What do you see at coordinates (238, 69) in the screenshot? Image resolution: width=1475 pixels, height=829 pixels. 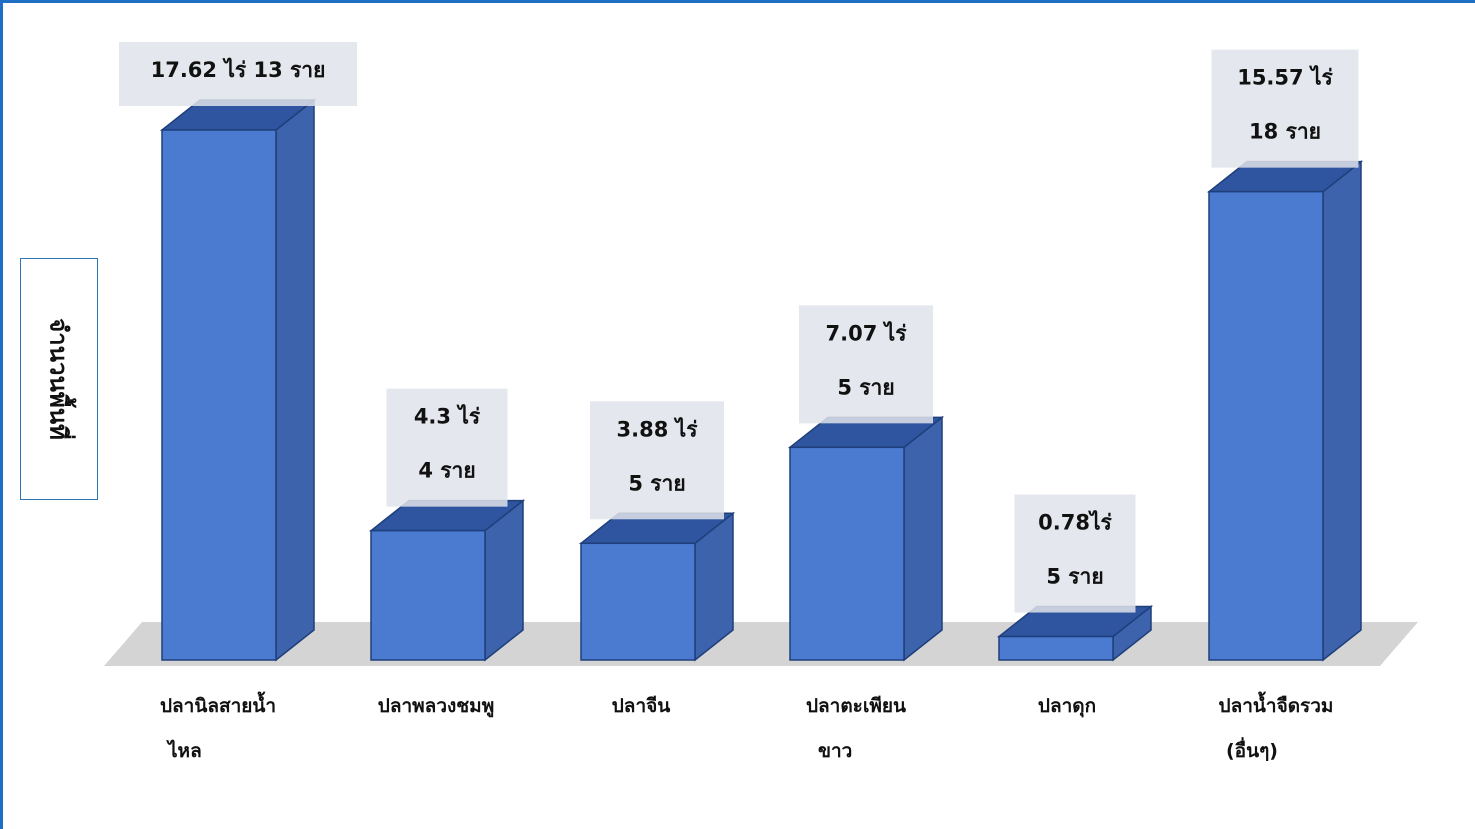 I see `data-label-text: 17.62 ไร่ 13 ราย` at bounding box center [238, 69].